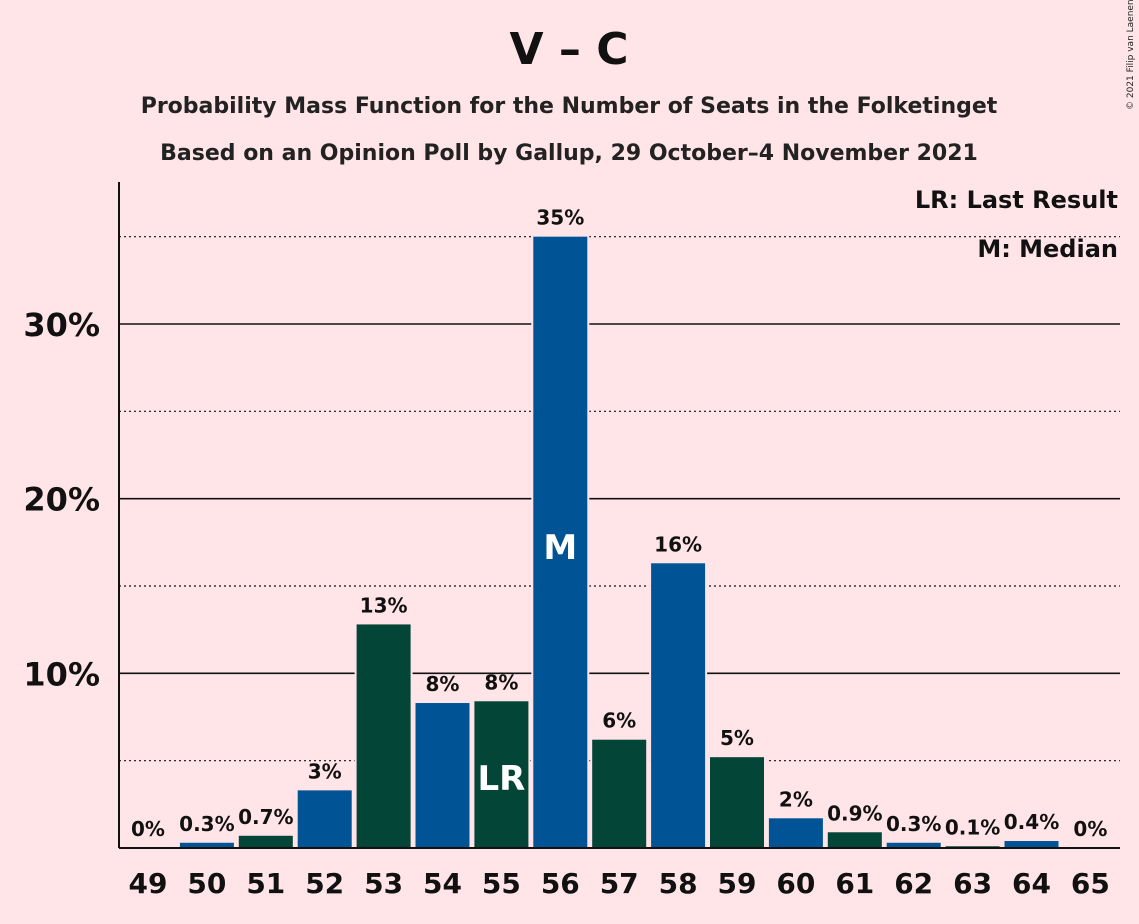 This screenshot has height=924, width=1139. Describe the element at coordinates (560, 218) in the screenshot. I see `data-label-56: 35%` at that location.